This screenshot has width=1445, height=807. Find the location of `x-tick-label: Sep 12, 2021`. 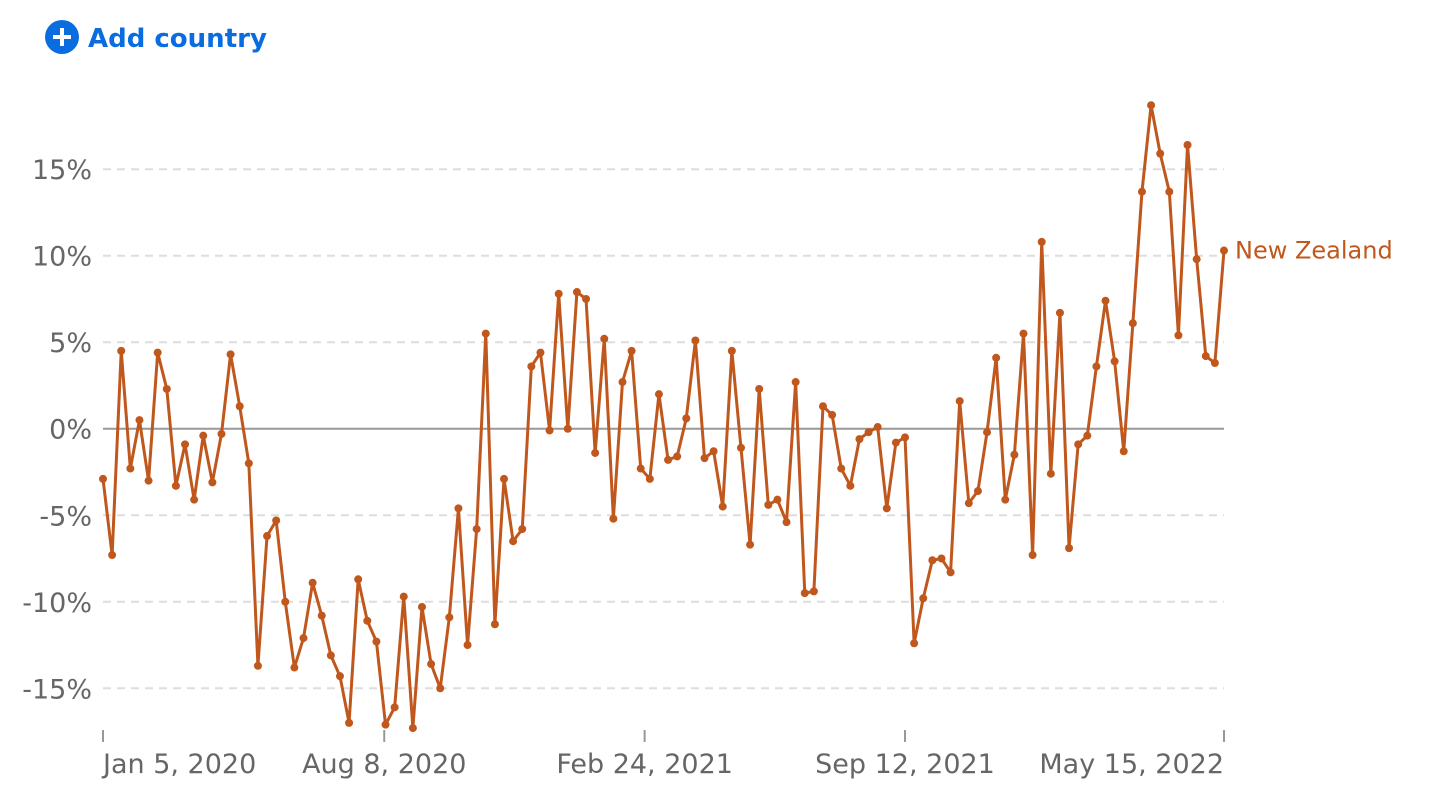

x-tick-label: Sep 12, 2021 is located at coordinates (905, 764).